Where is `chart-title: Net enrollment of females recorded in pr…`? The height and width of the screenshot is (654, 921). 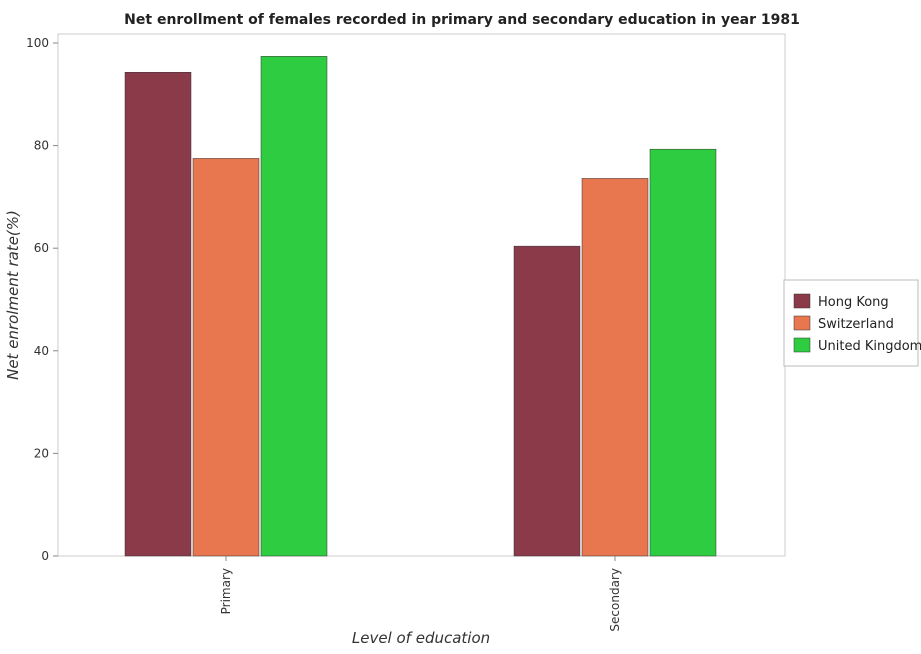
chart-title: Net enrollment of females recorded in pr… is located at coordinates (462, 20).